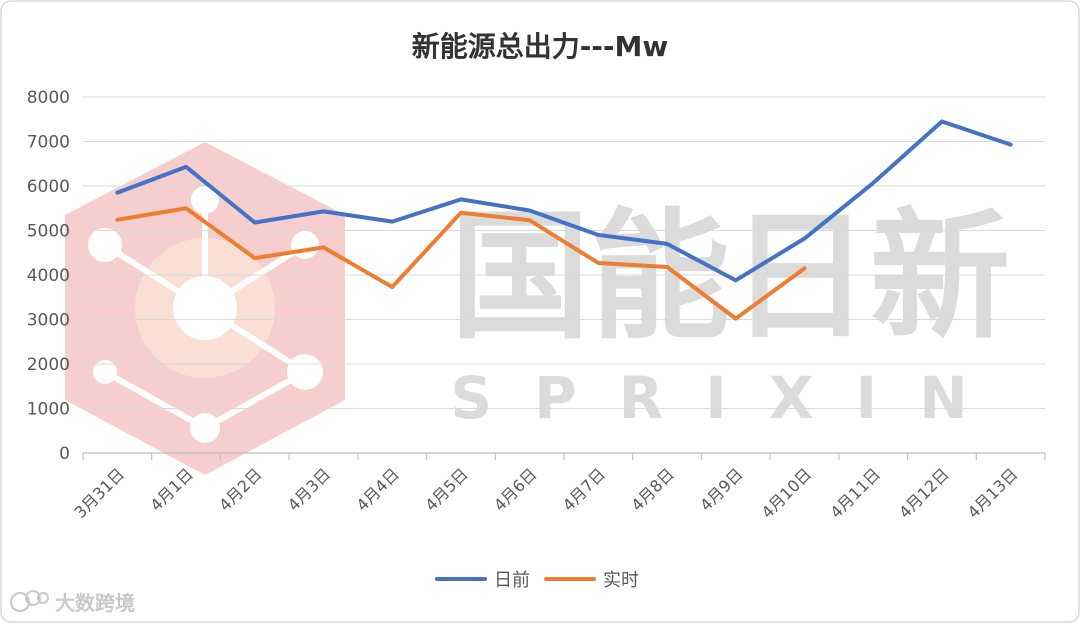 The image size is (1080, 627). Describe the element at coordinates (48, 232) in the screenshot. I see `y-tick-label: 5000` at that location.